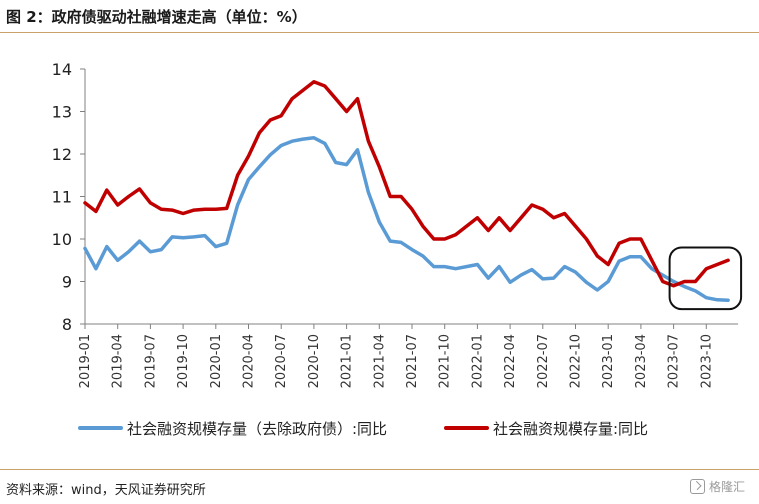 Image resolution: width=759 pixels, height=504 pixels. Describe the element at coordinates (543, 361) in the screenshot. I see `x-tick-label: 2022-07` at that location.